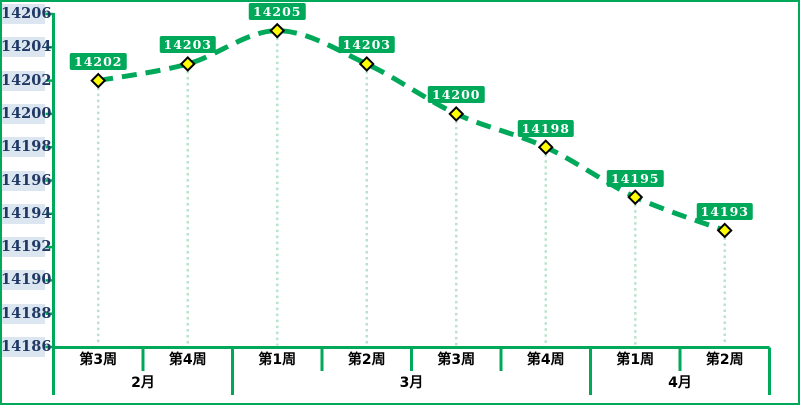 The image size is (800, 405). What do you see at coordinates (26, 14) in the screenshot?
I see `y-axis-label: 14206` at bounding box center [26, 14].